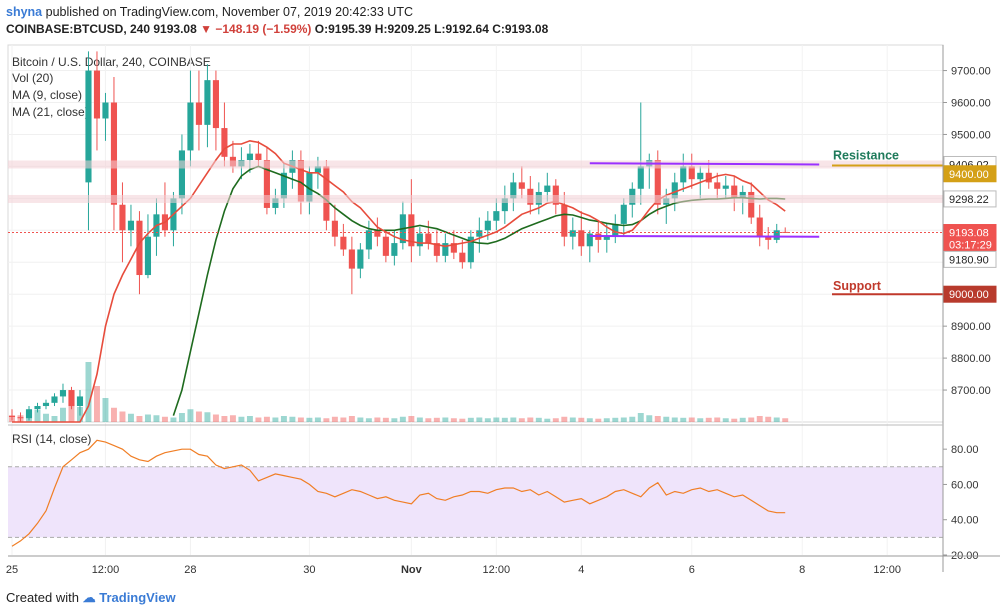 This screenshot has width=1006, height=615. Describe the element at coordinates (33, 78) in the screenshot. I see `legend-vol: Vol (20)` at that location.